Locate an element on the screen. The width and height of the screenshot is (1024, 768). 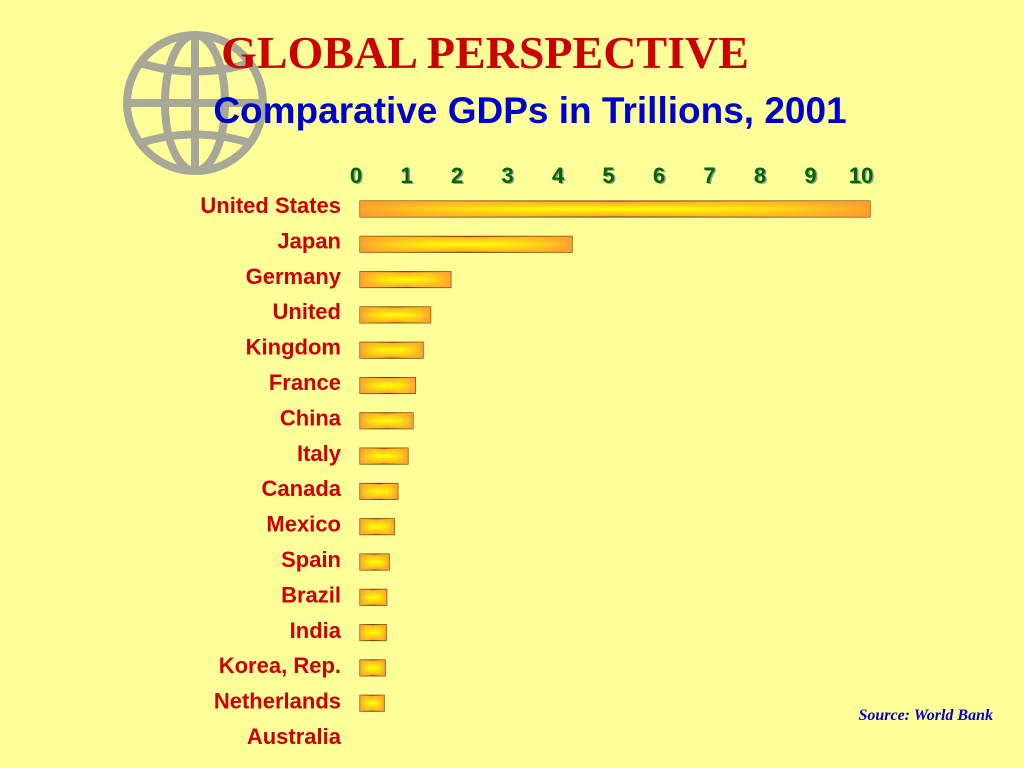
x-tick-shadow: 10 is located at coordinates (862, 176).